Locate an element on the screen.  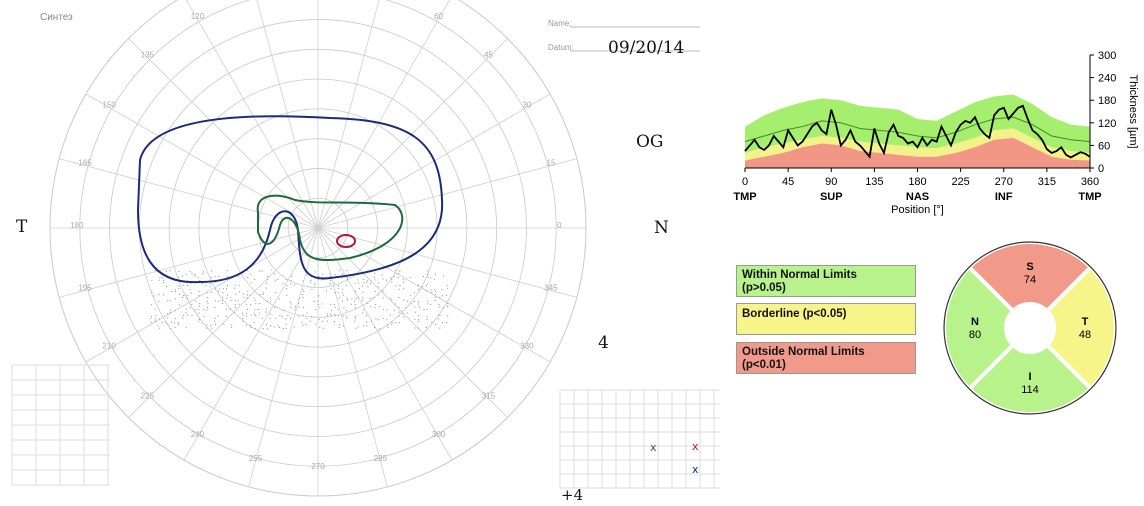
marker-green: x is located at coordinates (653, 447).